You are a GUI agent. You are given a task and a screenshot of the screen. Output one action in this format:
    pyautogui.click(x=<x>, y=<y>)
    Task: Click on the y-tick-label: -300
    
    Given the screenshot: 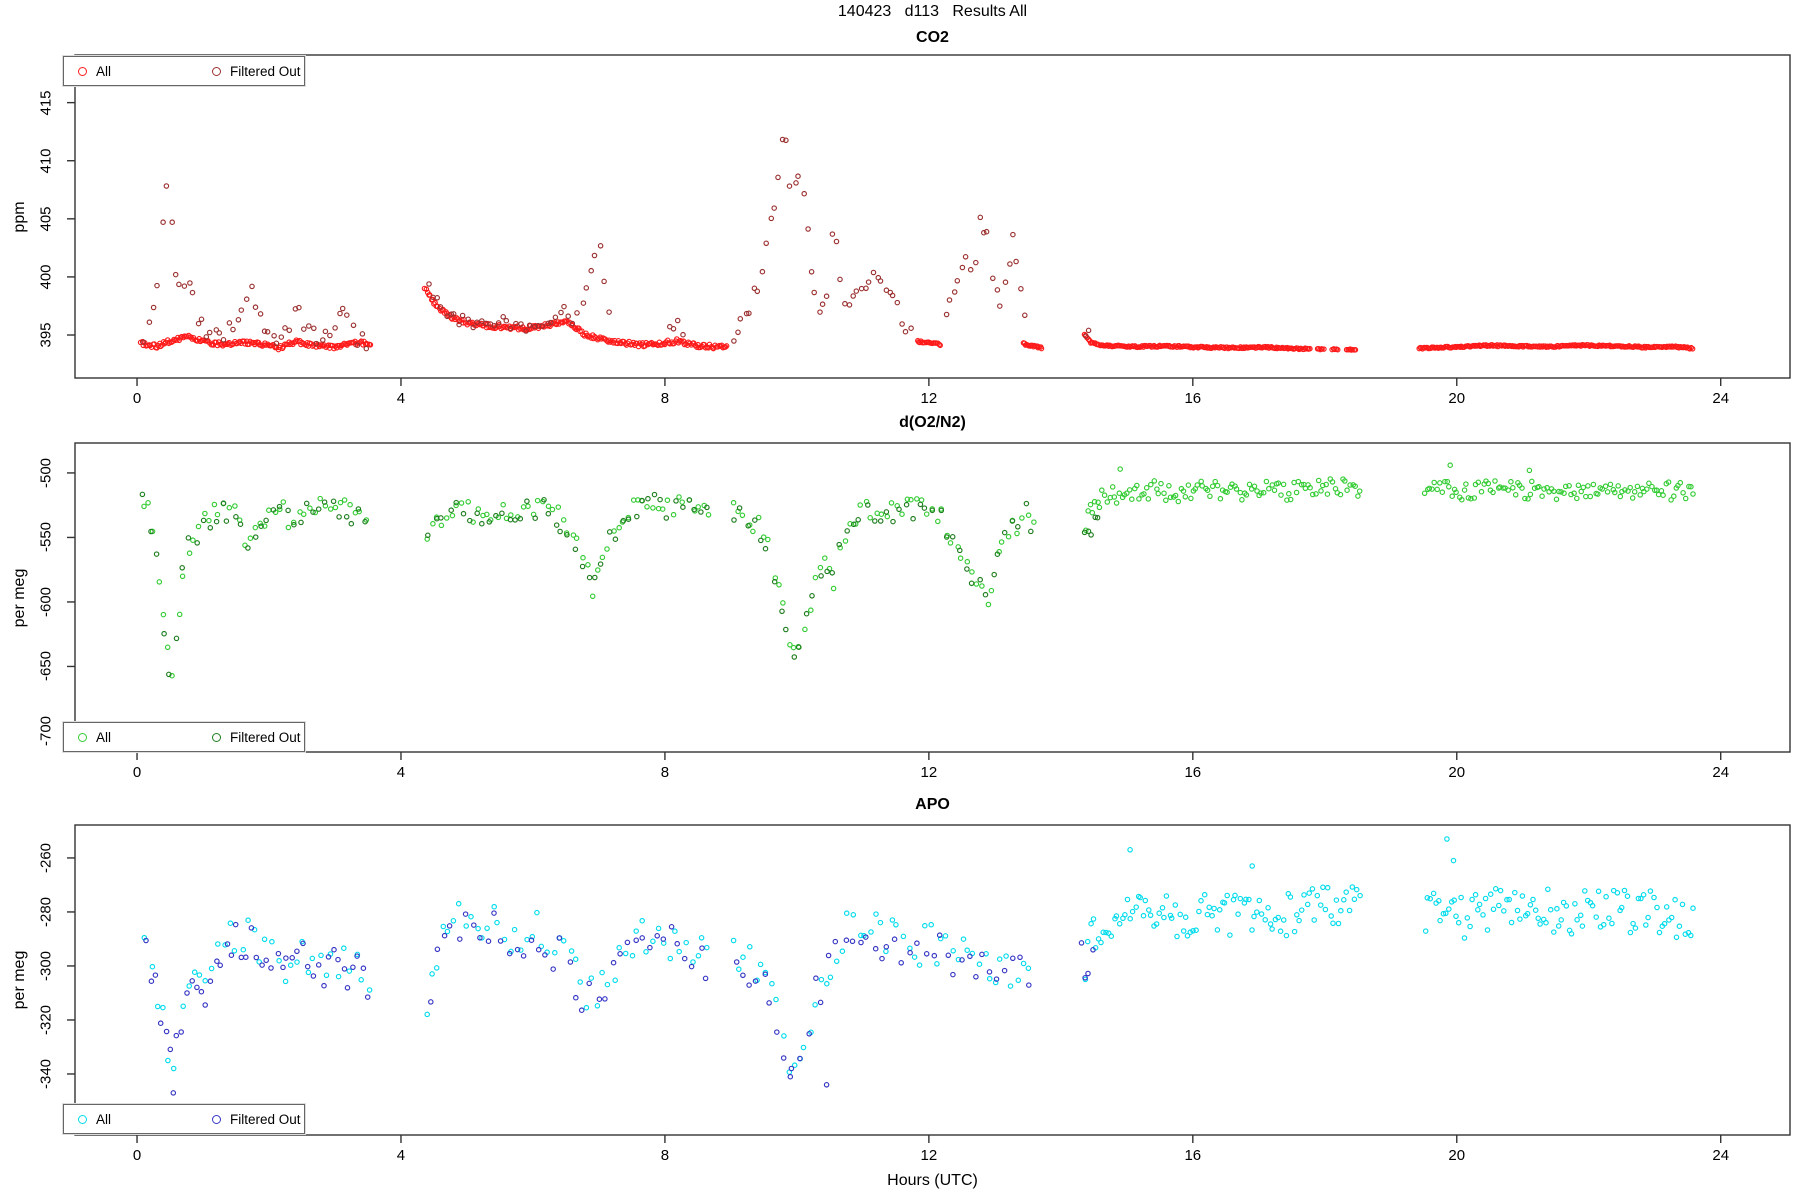 What is the action you would take?
    pyautogui.click(x=46, y=965)
    